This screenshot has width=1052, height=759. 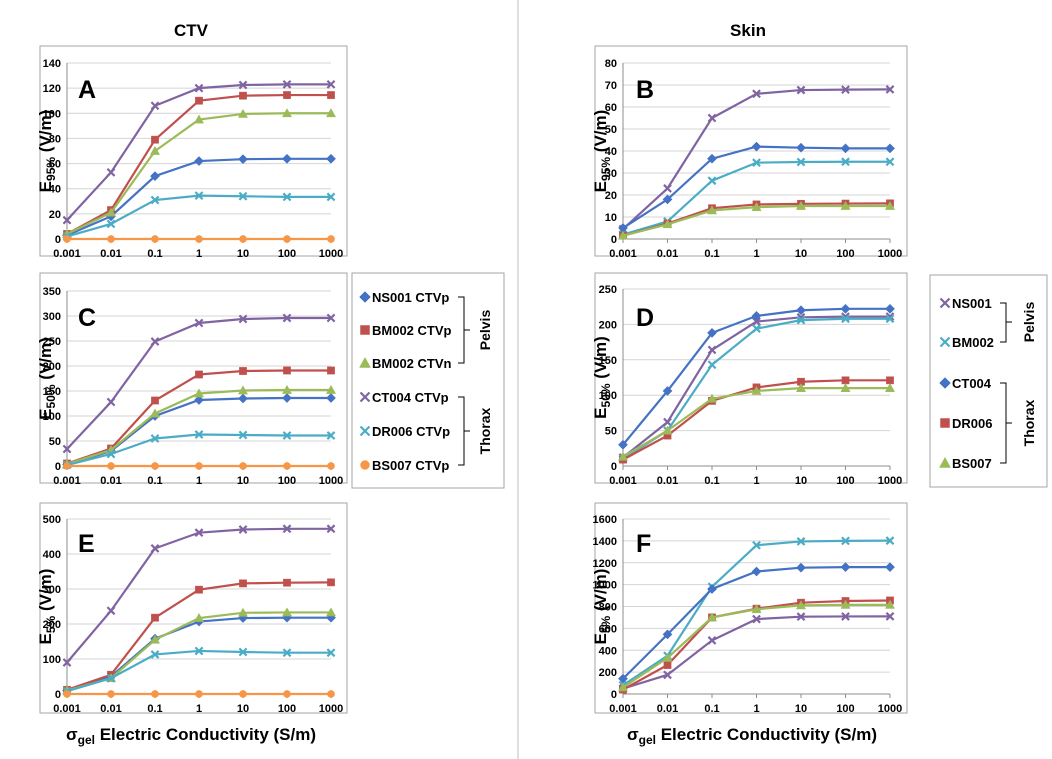 I want to click on y-tick-label: 50, so click(x=55, y=442).